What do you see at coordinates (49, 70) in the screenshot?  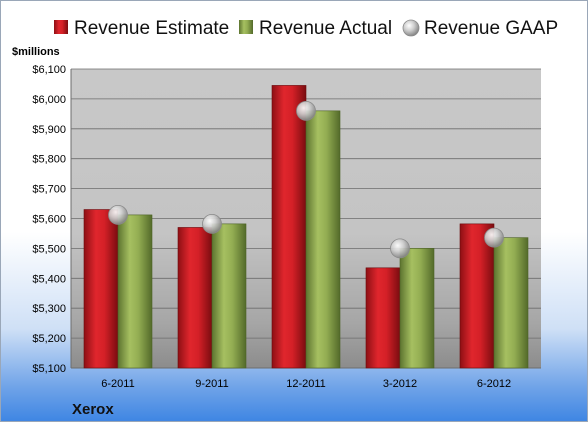 I see `y-tick-label: $6,100` at bounding box center [49, 70].